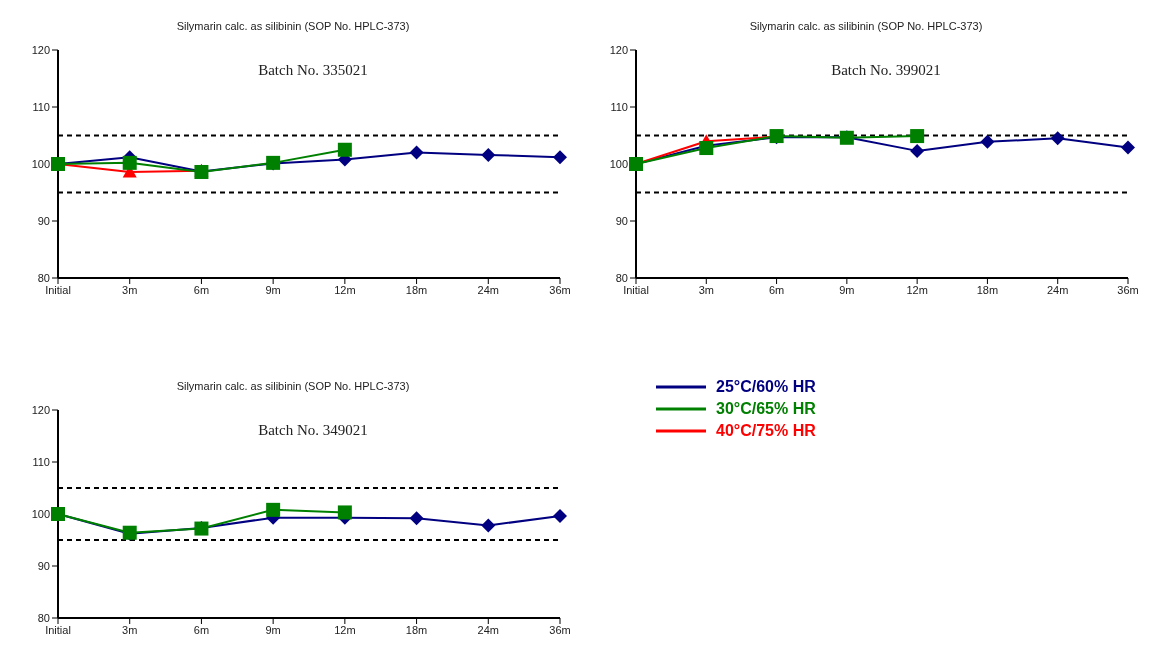 Image resolution: width=1154 pixels, height=657 pixels. What do you see at coordinates (313, 430) in the screenshot?
I see `annotation: Batch No. 349021` at bounding box center [313, 430].